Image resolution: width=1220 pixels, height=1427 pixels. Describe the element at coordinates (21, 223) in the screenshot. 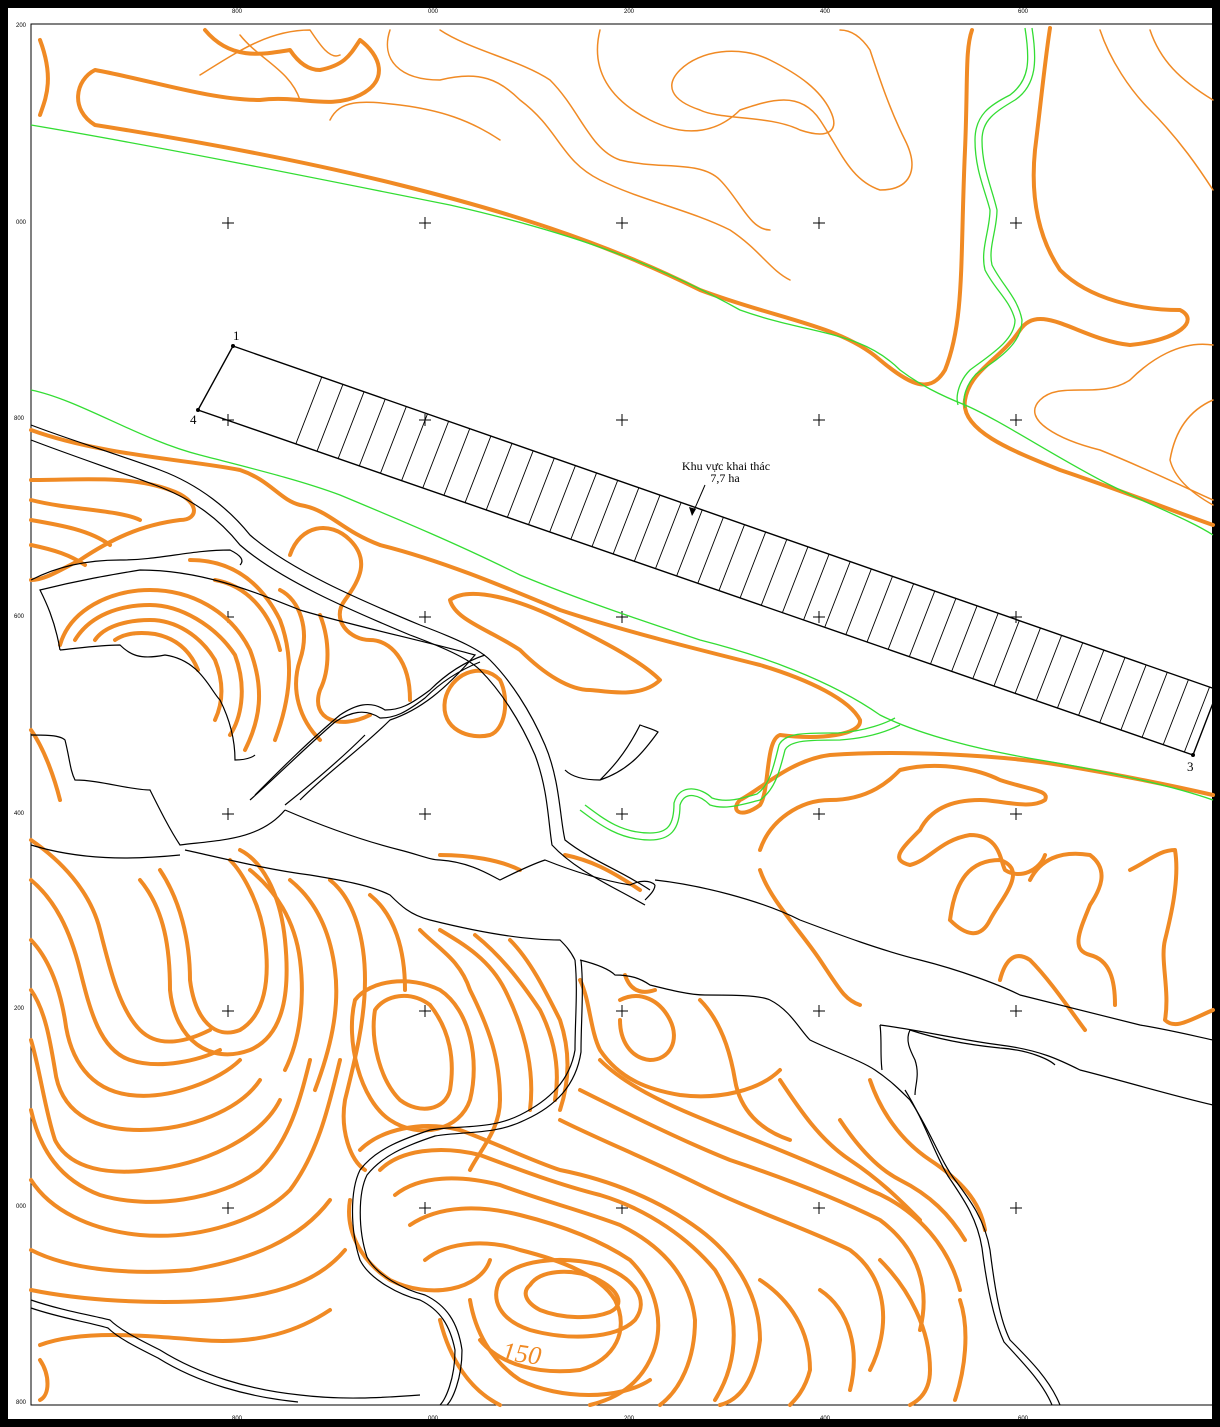

I see `grid-label-left: 000` at that location.